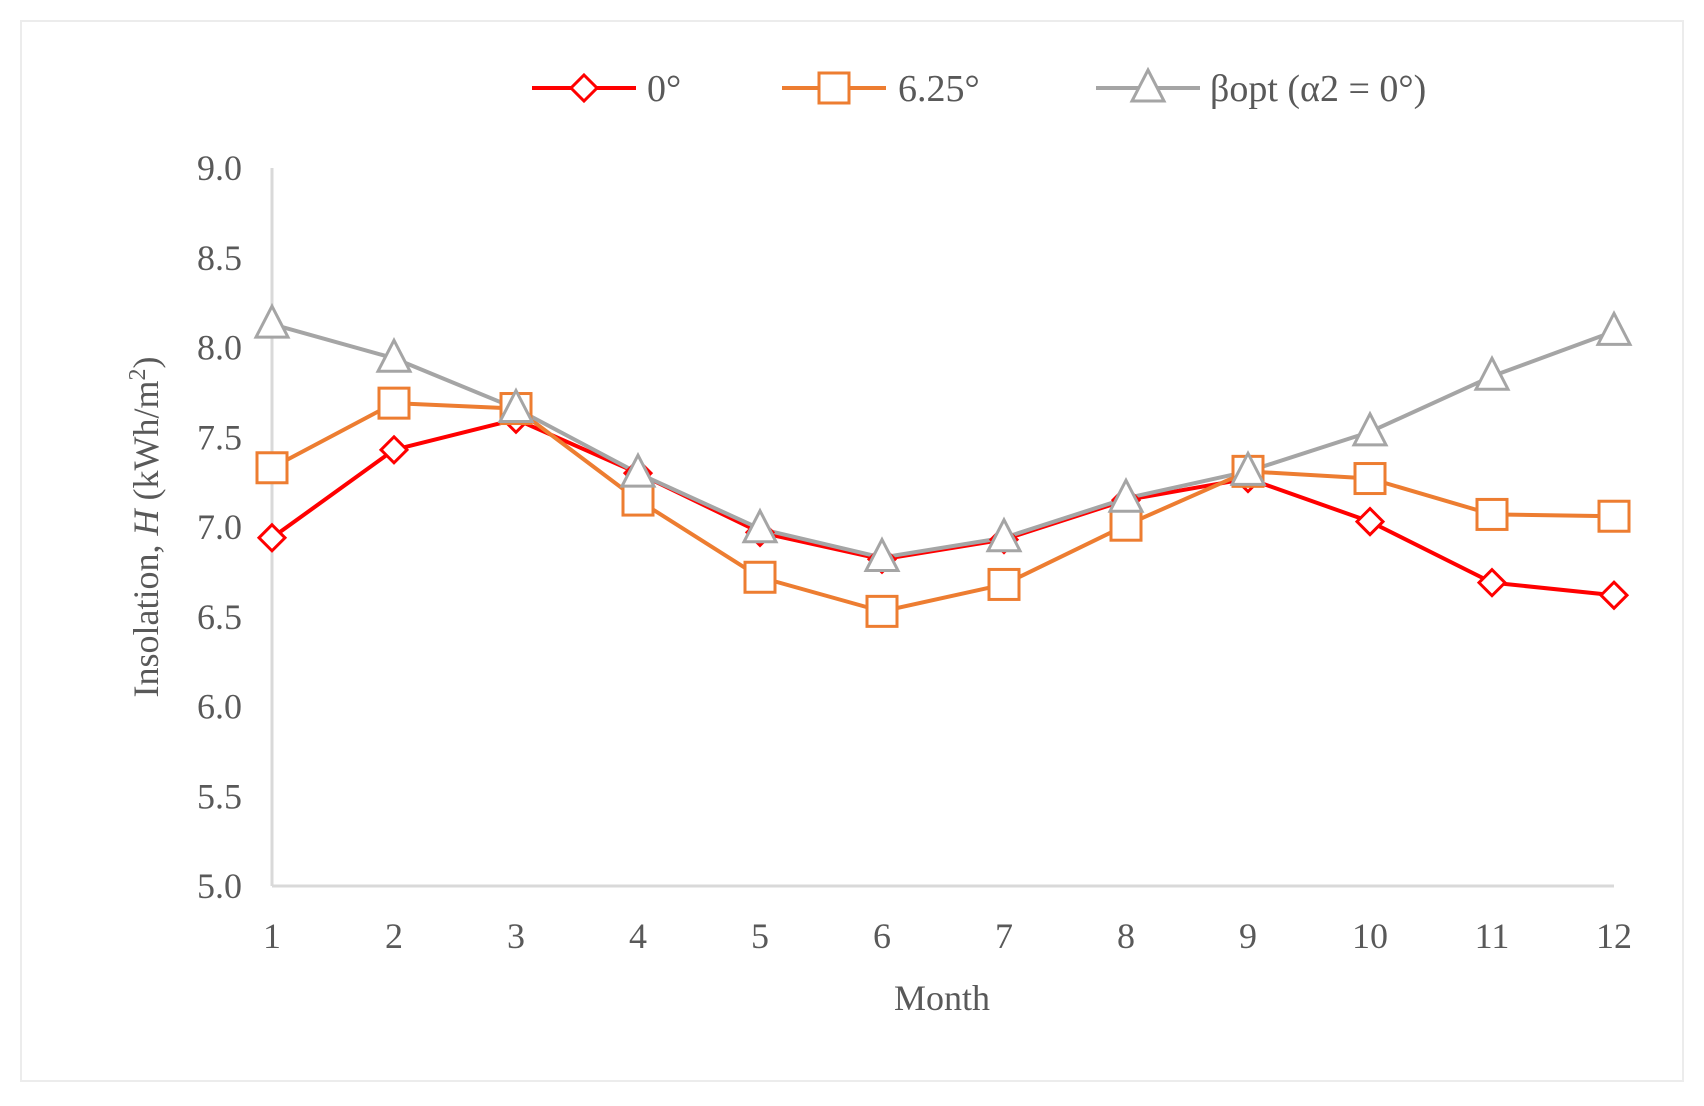 The image size is (1704, 1106). What do you see at coordinates (219, 258) in the screenshot?
I see `y-tick-label: 8.5` at bounding box center [219, 258].